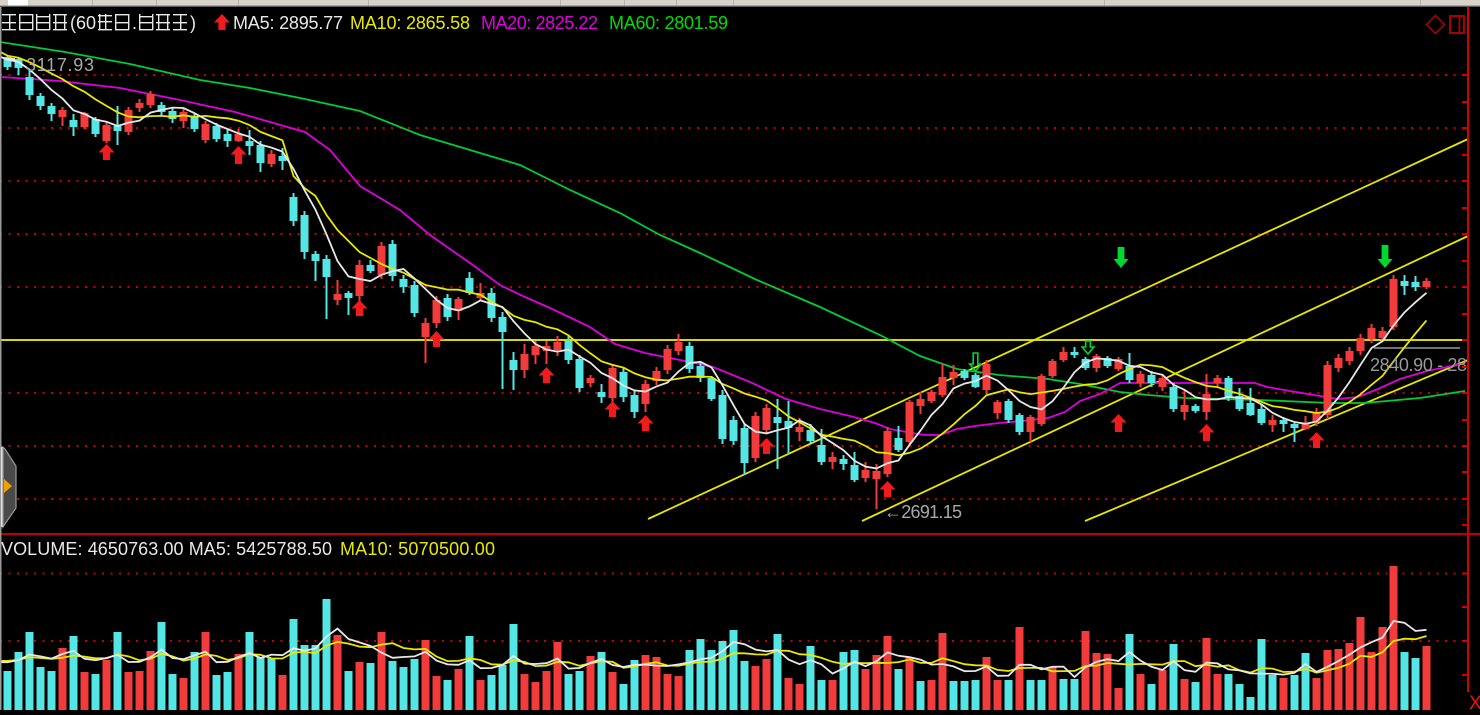 Image resolution: width=1480 pixels, height=715 pixels. Describe the element at coordinates (668, 23) in the screenshot. I see `svg-text: MA60: 2801.59` at that location.